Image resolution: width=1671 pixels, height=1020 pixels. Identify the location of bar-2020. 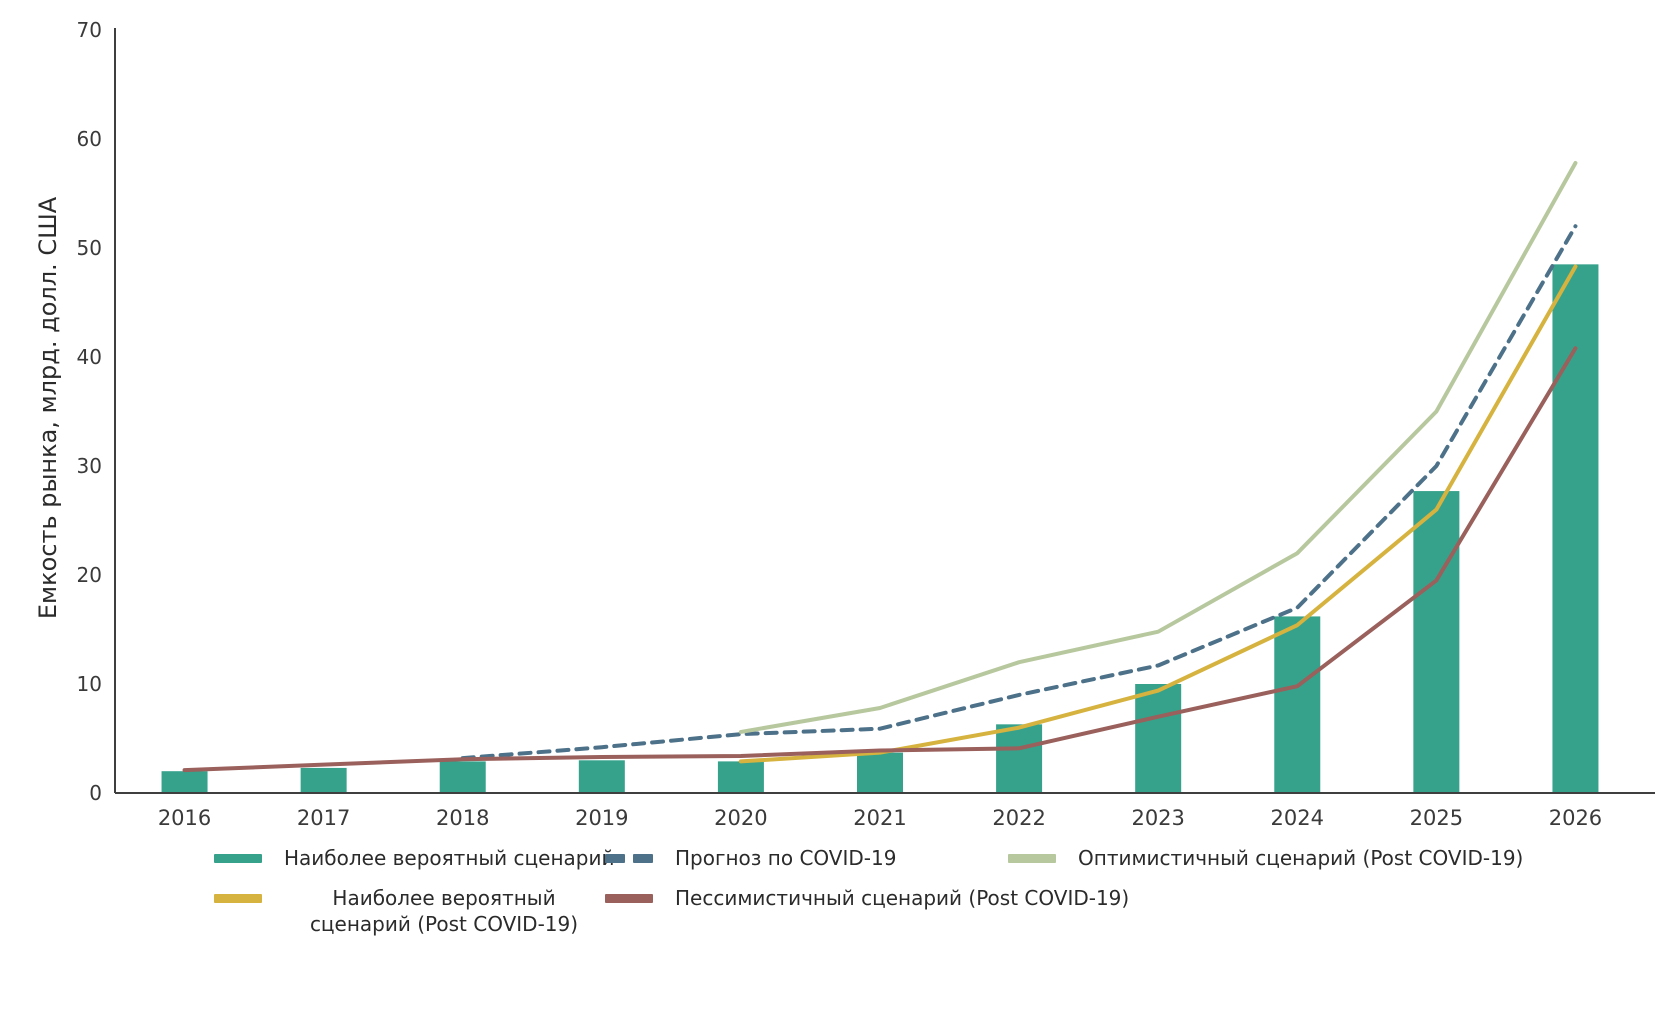
(740, 777).